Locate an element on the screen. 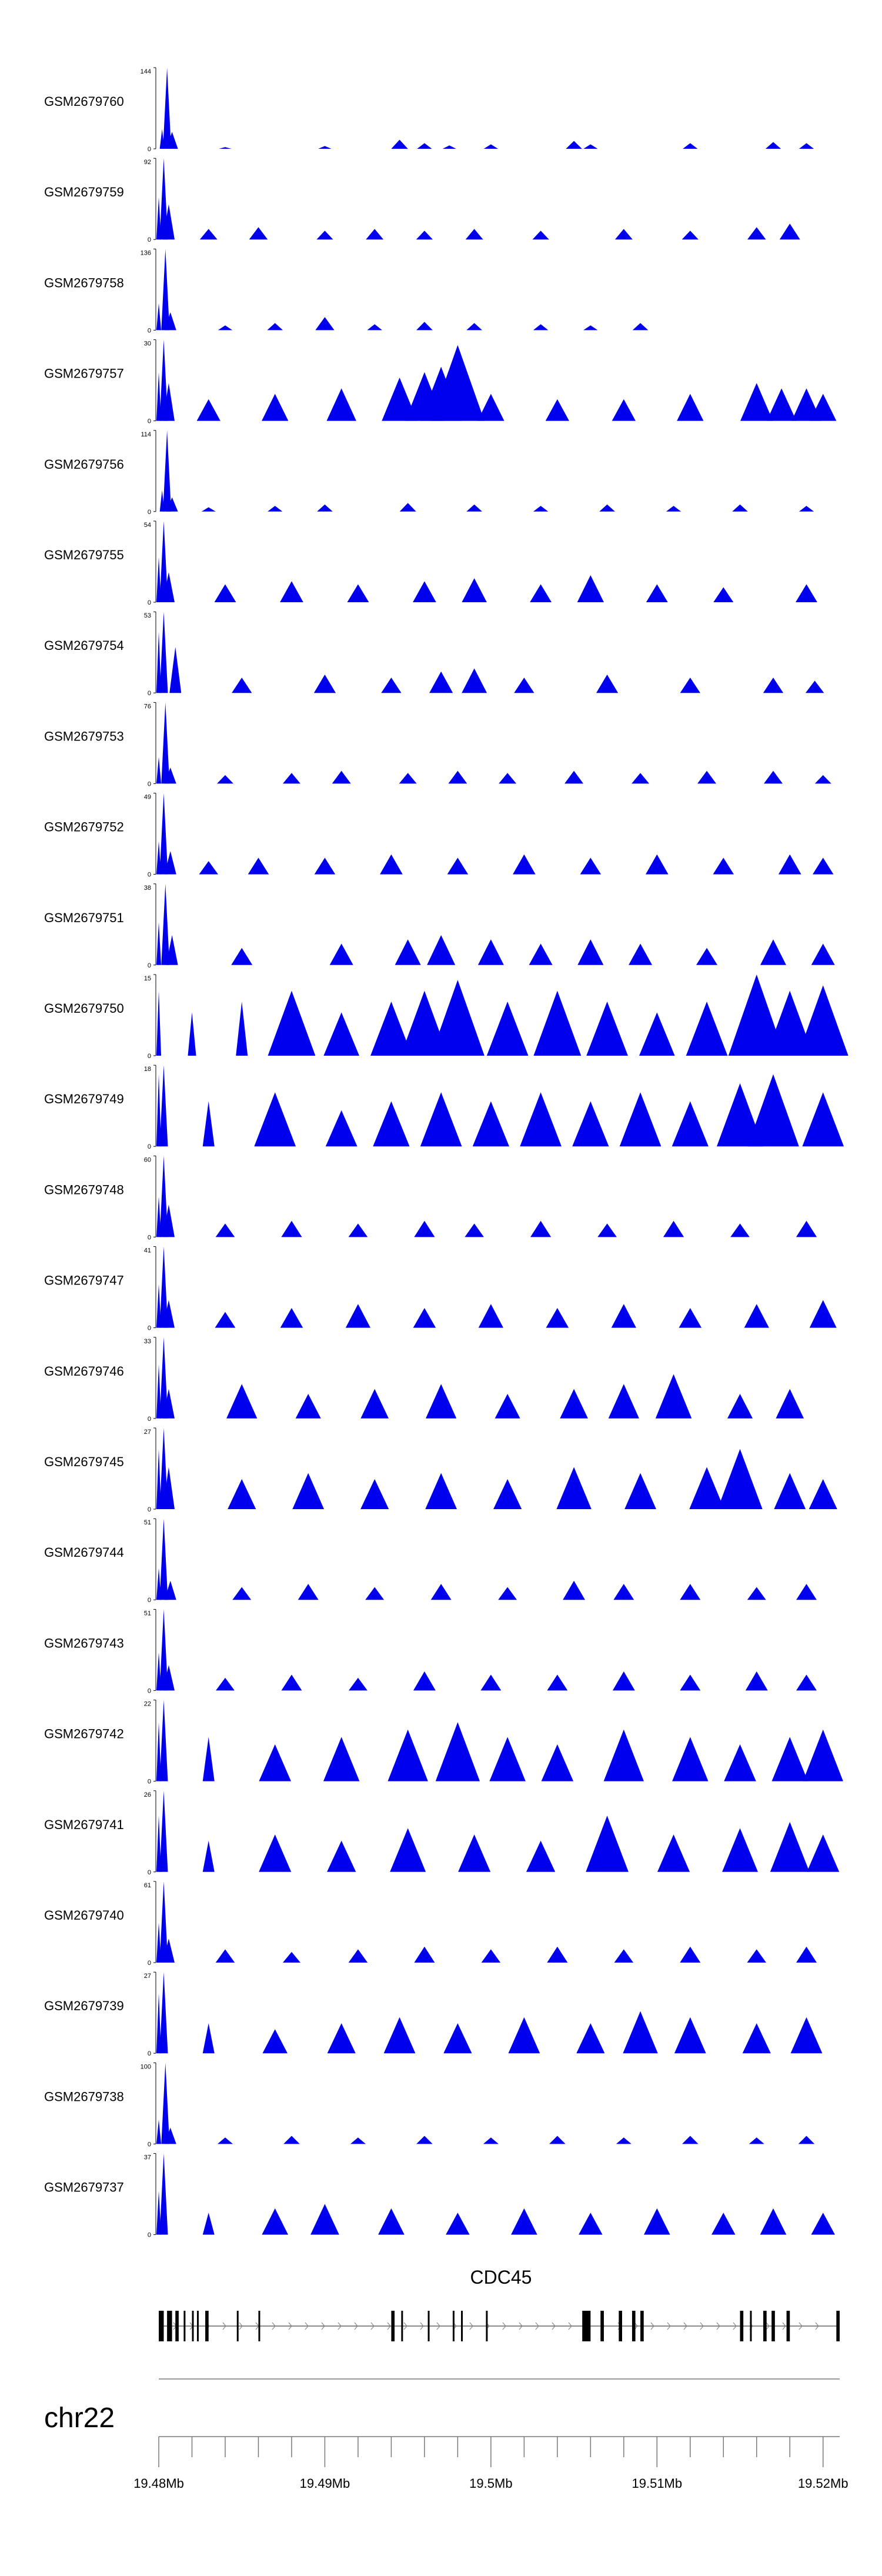 Image resolution: width=882 pixels, height=2576 pixels. y-max-label: 27 is located at coordinates (147, 1976).